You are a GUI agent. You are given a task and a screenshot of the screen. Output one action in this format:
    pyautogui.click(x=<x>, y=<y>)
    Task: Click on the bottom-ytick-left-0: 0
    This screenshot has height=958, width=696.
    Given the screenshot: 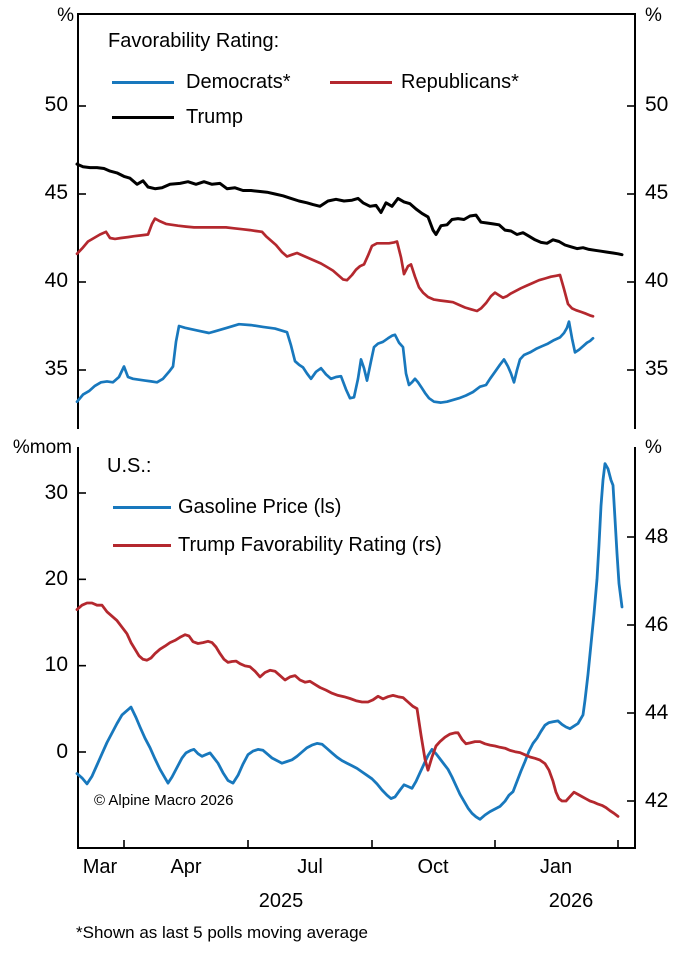 What is the action you would take?
    pyautogui.click(x=62, y=751)
    